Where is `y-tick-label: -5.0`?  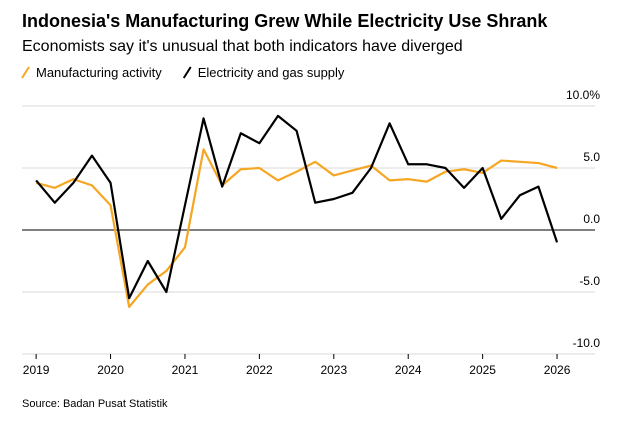 y-tick-label: -5.0 is located at coordinates (589, 281).